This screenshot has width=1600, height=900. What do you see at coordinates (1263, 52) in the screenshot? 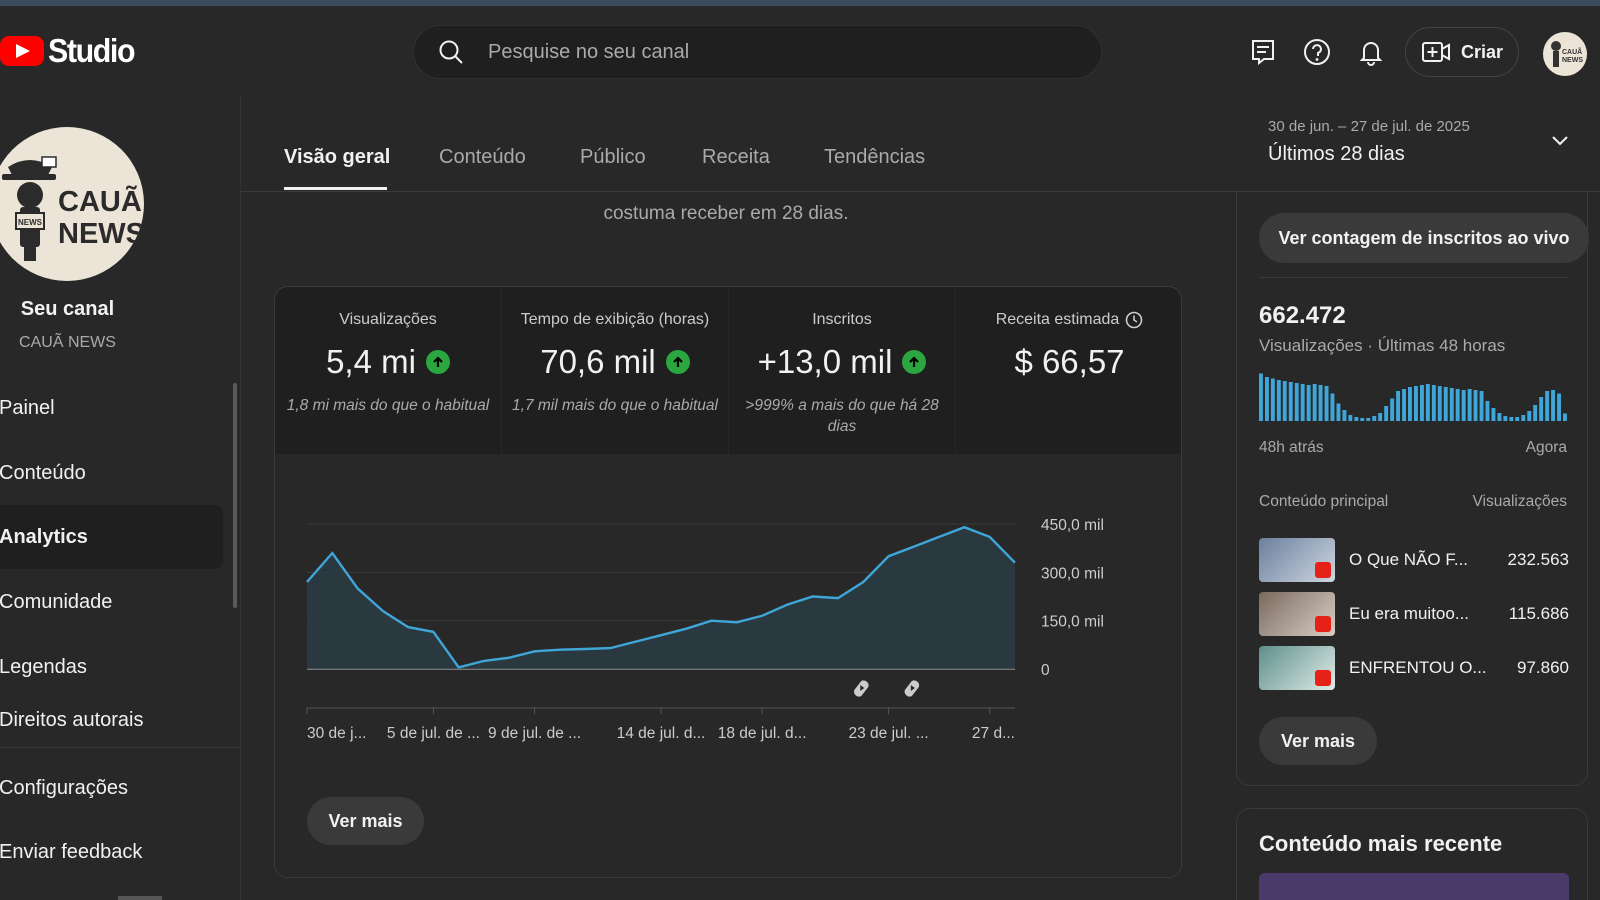
I see `feedback-icon` at bounding box center [1263, 52].